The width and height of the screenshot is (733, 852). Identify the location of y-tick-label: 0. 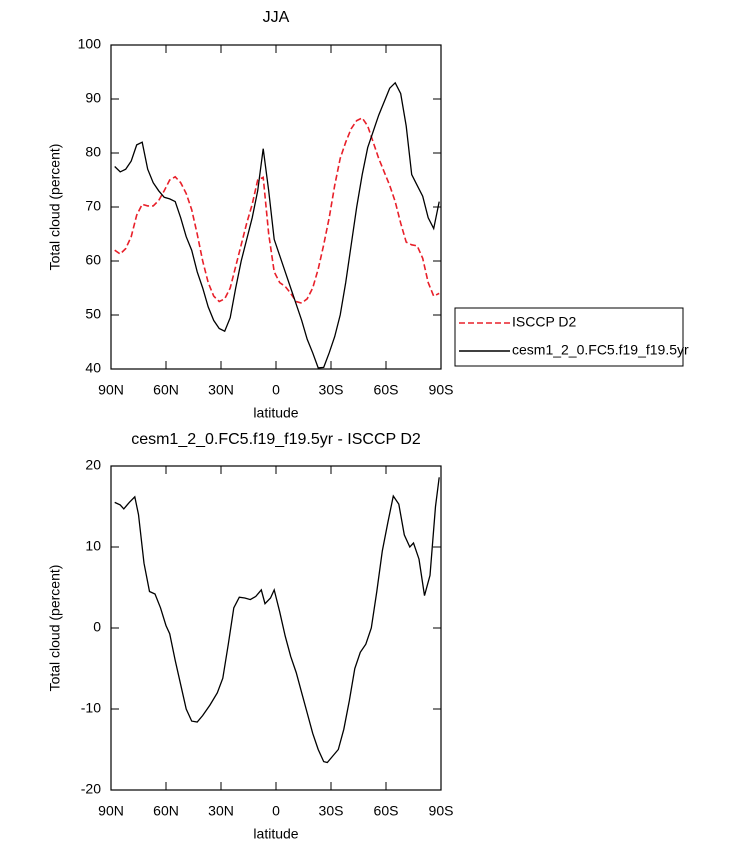
(97, 627).